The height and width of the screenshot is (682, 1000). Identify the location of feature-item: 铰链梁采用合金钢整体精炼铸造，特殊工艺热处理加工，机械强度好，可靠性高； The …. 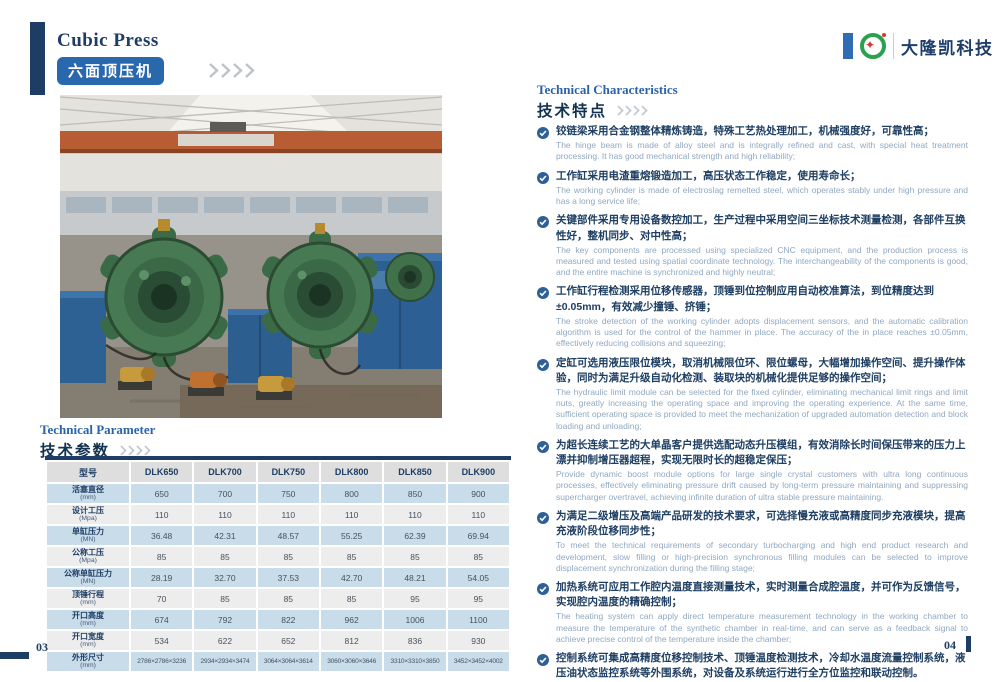
(752, 143).